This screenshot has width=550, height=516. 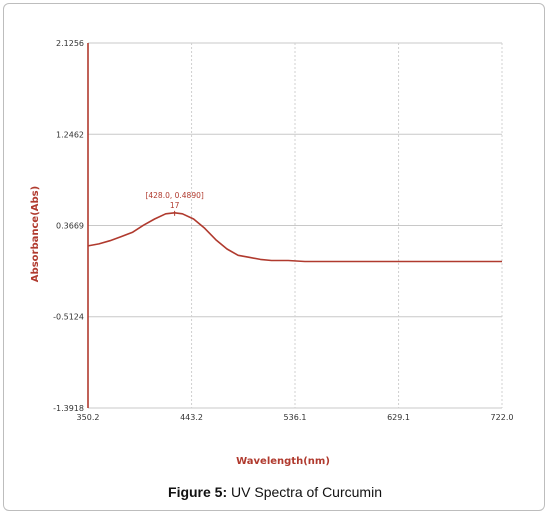 What do you see at coordinates (88, 417) in the screenshot?
I see `x-tick-label: 350.2` at bounding box center [88, 417].